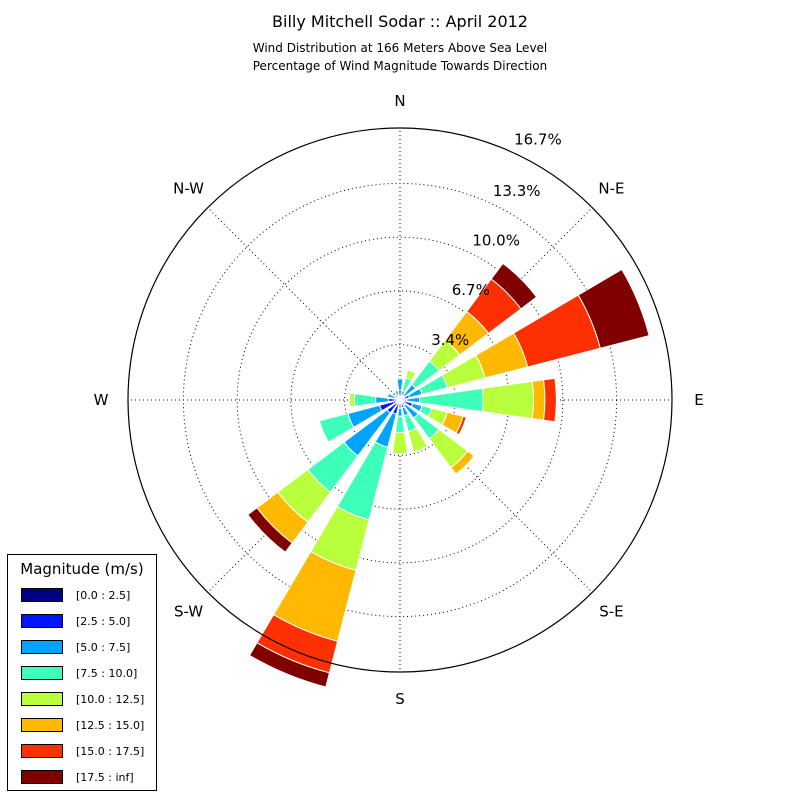 The image size is (800, 800). Describe the element at coordinates (103, 647) in the screenshot. I see `legend-label: [5.0 : 7.5]` at that location.